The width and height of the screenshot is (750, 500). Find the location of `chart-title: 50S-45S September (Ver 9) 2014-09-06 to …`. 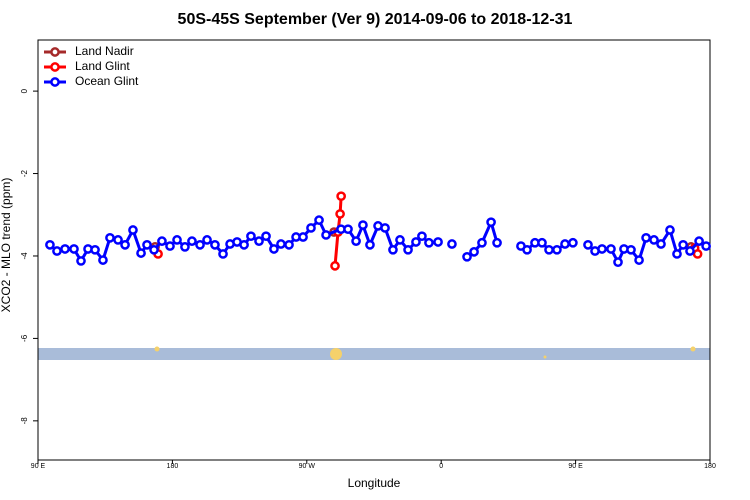

chart-title: 50S-45S September (Ver 9) 2014-09-06 to … is located at coordinates (375, 19).